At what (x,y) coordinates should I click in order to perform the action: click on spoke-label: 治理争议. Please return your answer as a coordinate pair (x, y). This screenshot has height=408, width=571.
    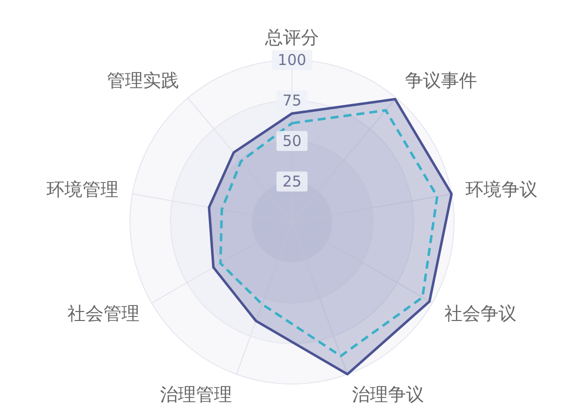
    Looking at the image, I should click on (388, 395).